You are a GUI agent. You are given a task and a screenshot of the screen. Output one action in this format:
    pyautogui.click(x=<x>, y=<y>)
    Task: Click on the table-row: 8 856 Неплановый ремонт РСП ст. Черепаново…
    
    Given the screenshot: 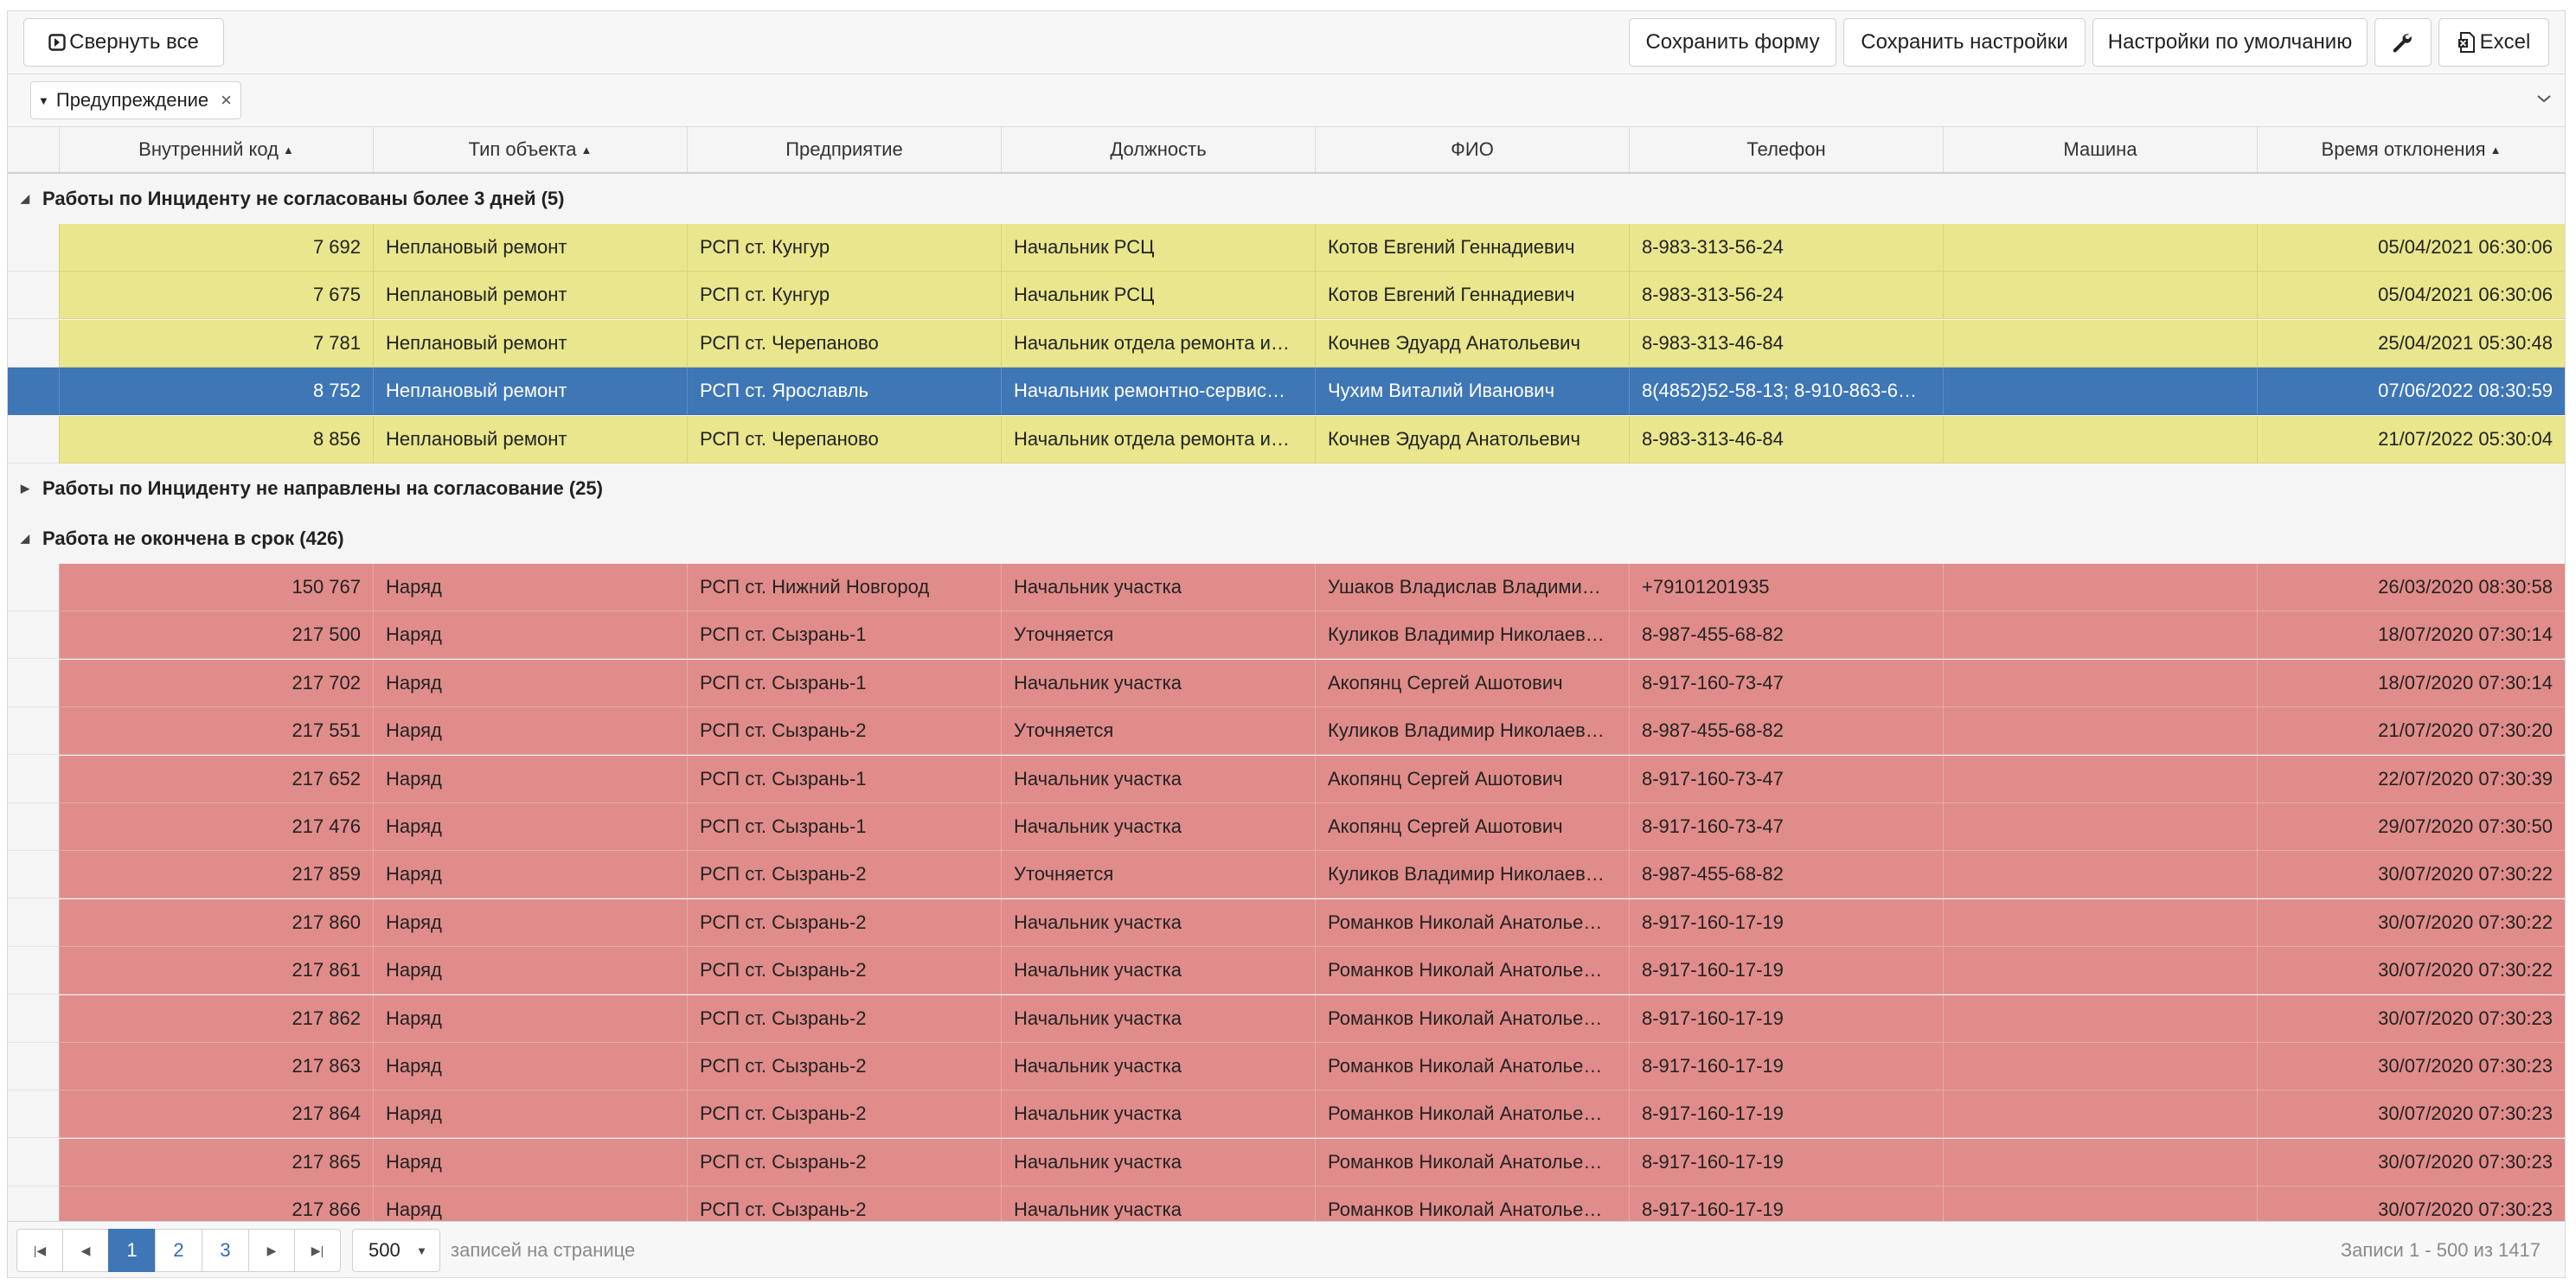 What is the action you would take?
    pyautogui.click(x=1286, y=440)
    